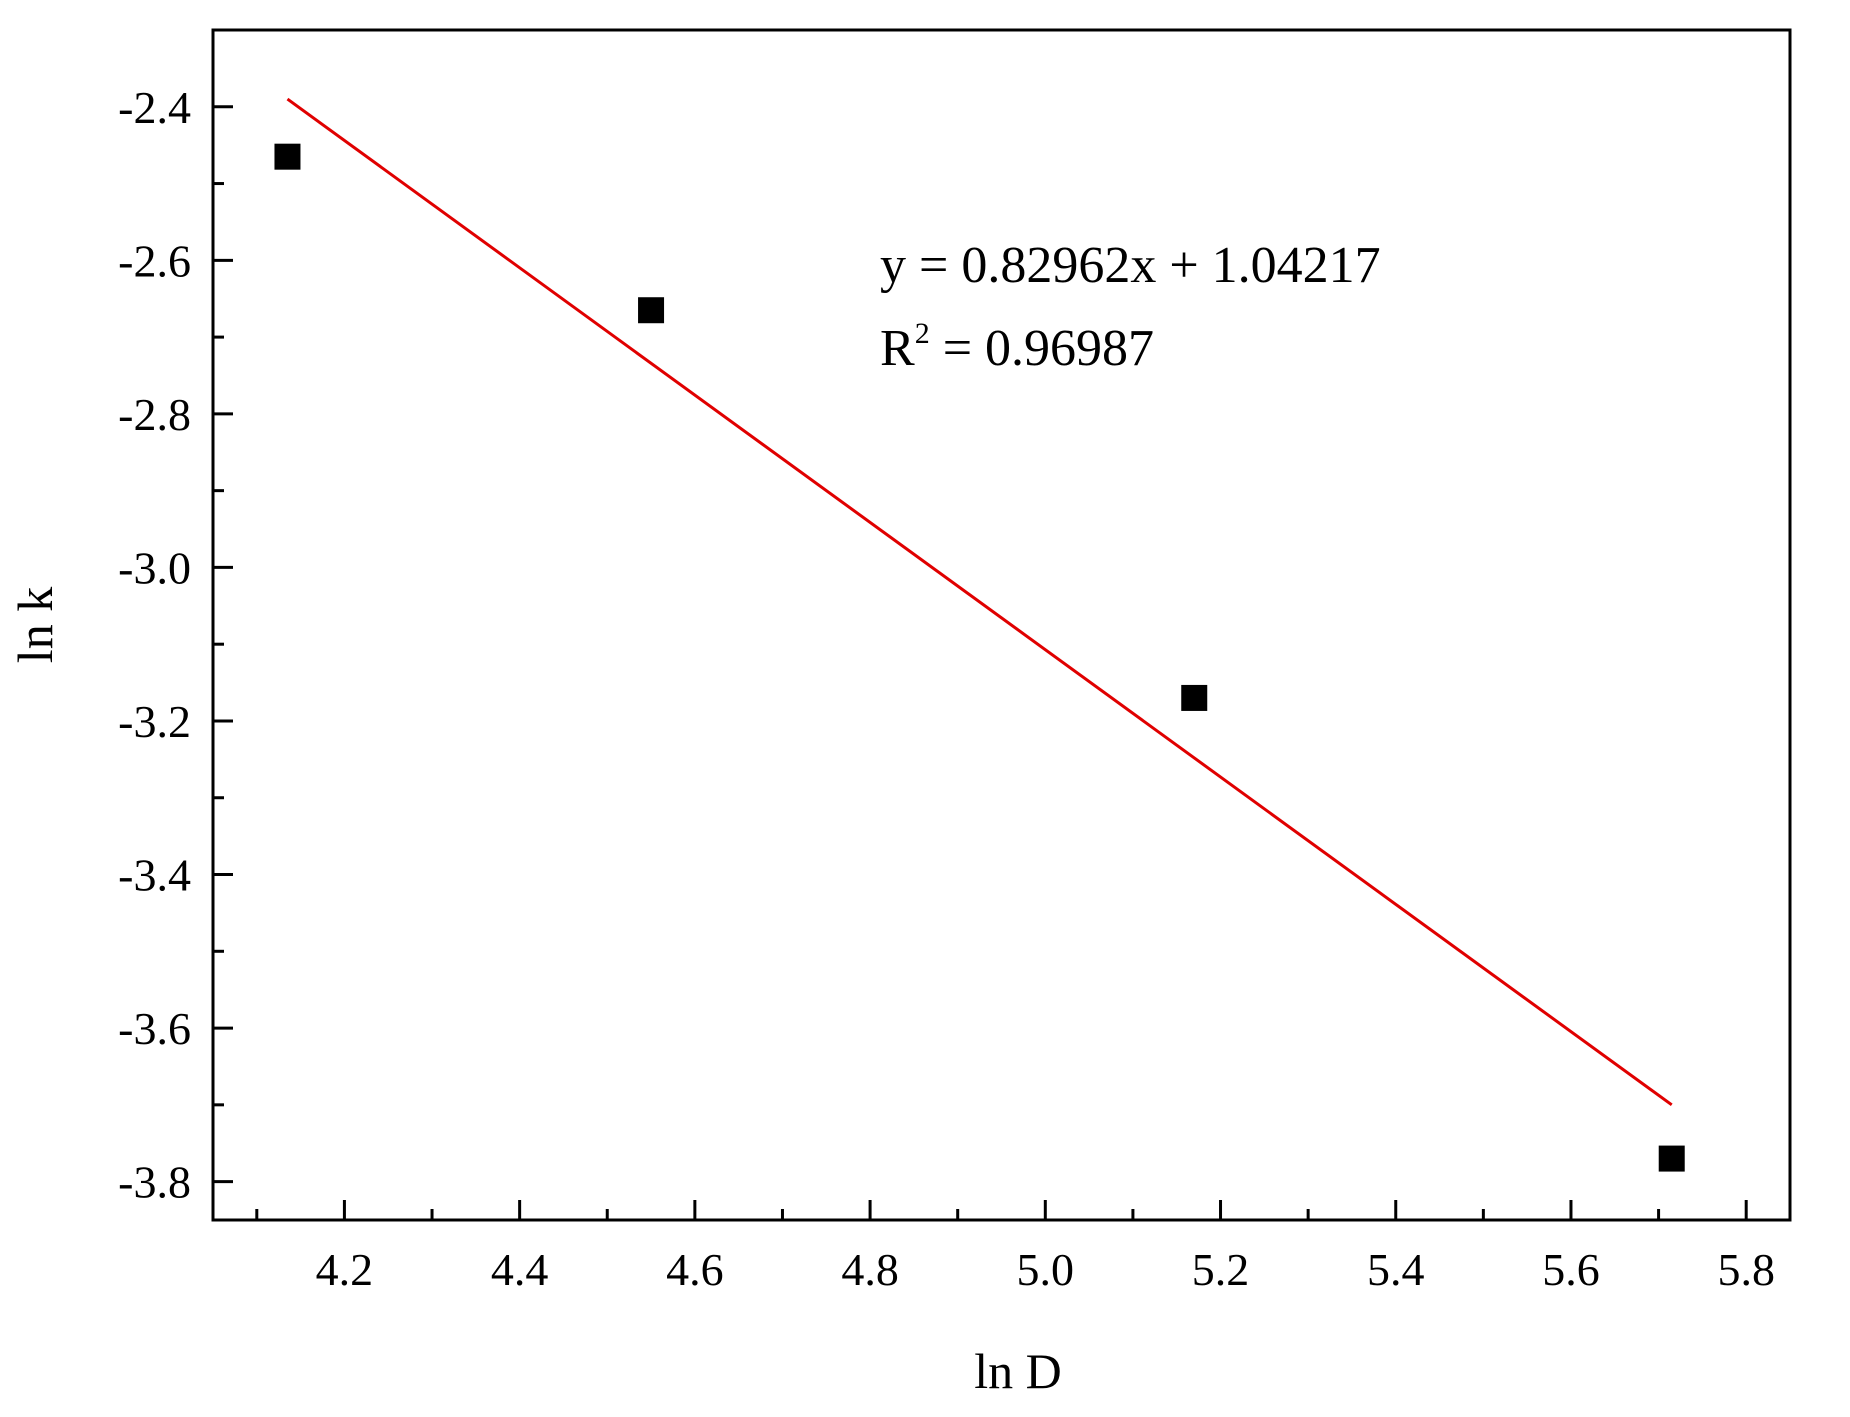  I want to click on y-axis-ticks: -2.4 -2.6 -2.8 -3.0 -3.2 -3.4 -3.6 -3.8, so click(175, 645).